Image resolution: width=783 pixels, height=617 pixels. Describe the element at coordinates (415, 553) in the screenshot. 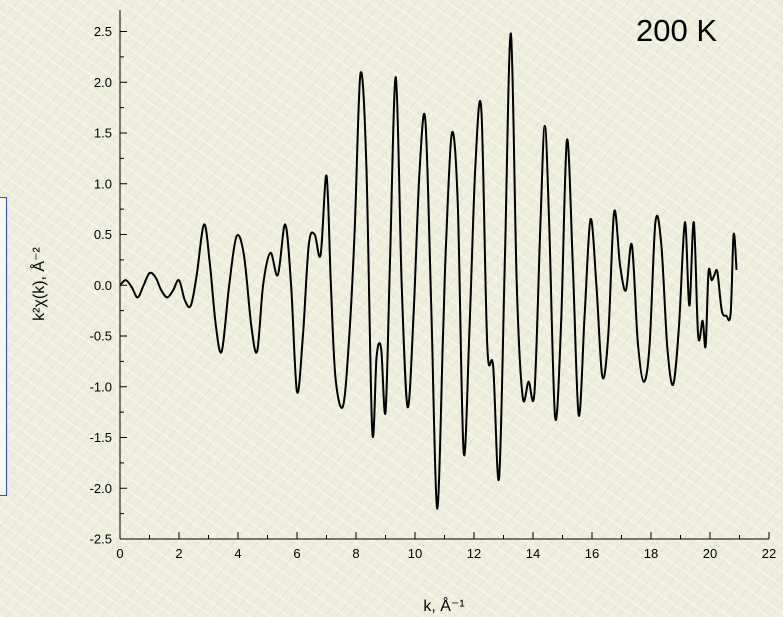

I see `x-tick-label: 10` at that location.